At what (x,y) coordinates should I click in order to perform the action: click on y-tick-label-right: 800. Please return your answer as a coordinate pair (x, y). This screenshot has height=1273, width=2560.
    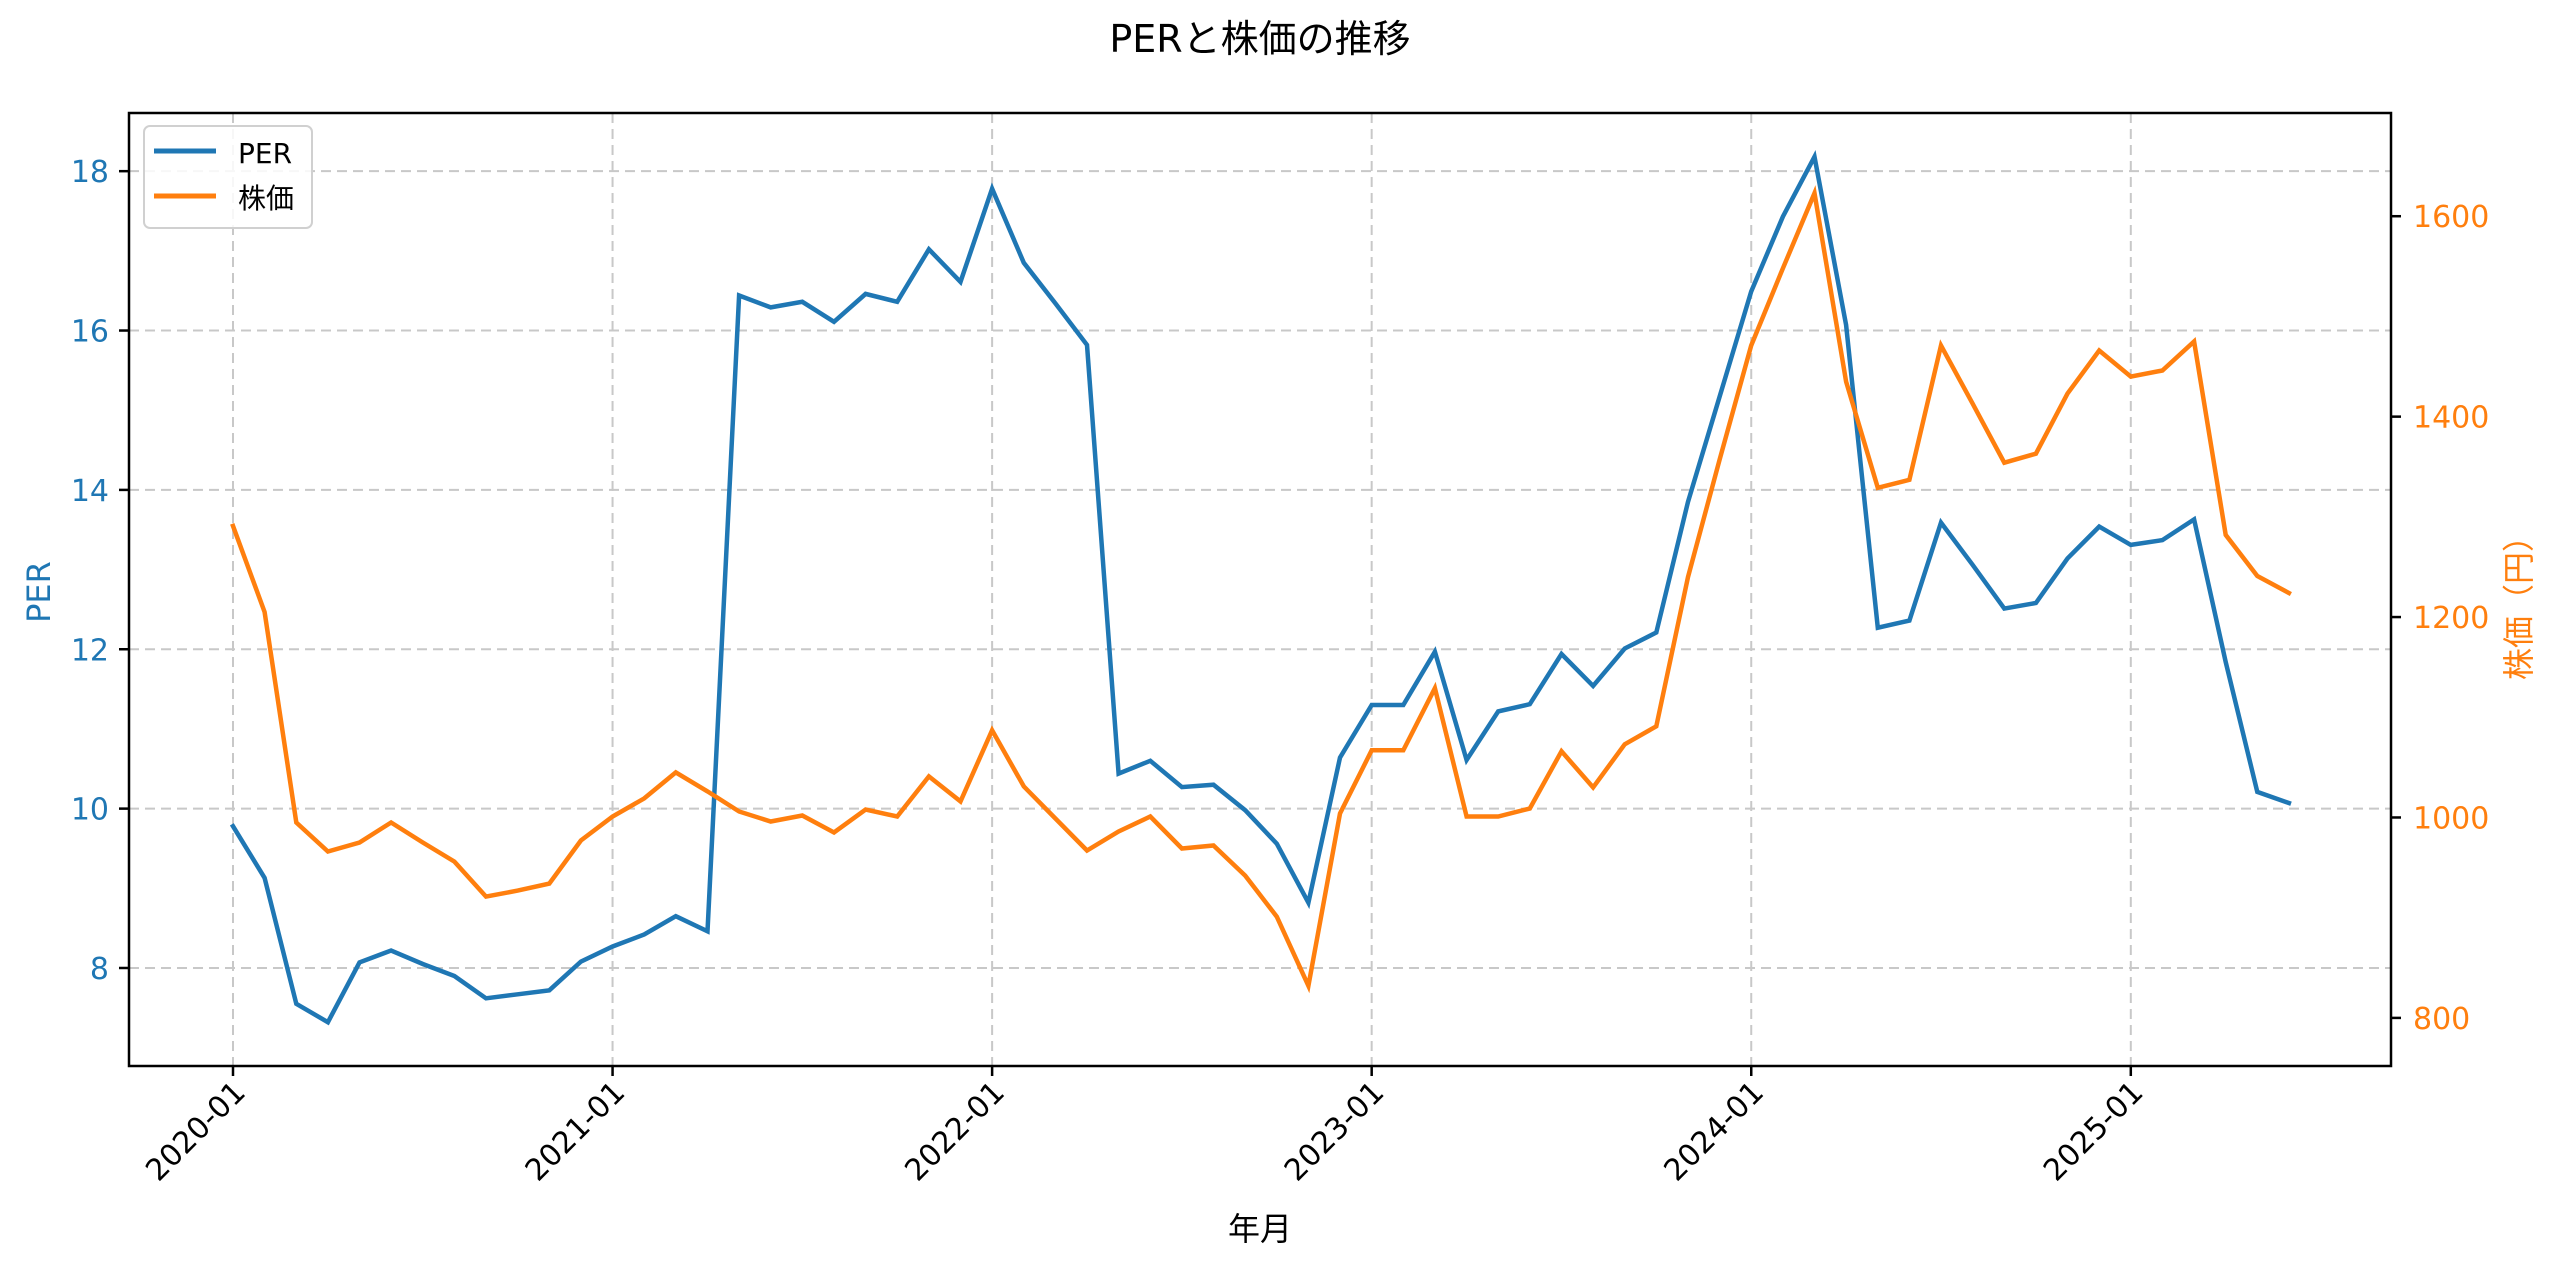
    Looking at the image, I should click on (2441, 1019).